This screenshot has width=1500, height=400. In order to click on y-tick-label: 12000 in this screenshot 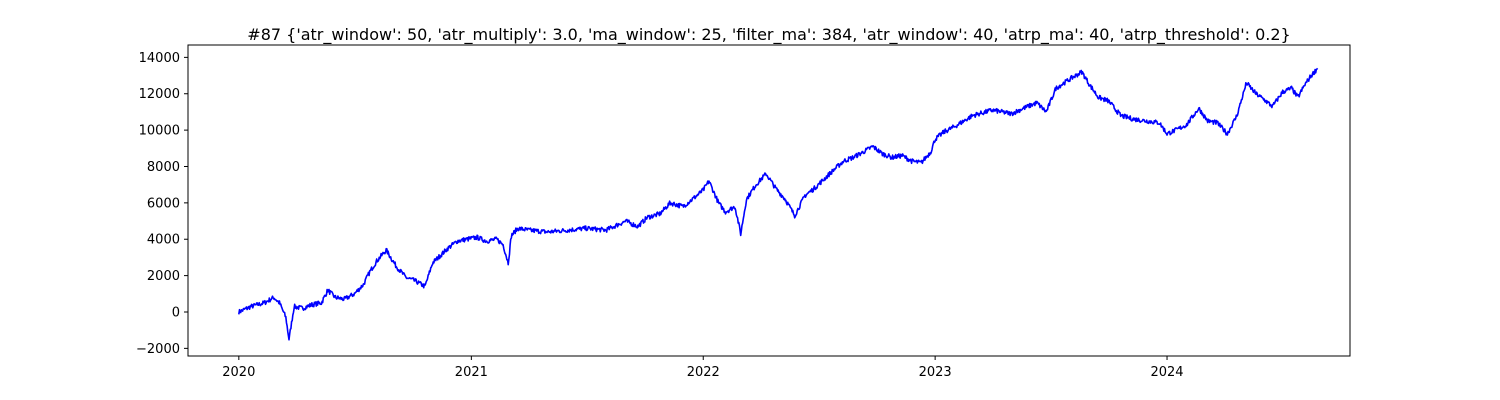, I will do `click(159, 94)`.